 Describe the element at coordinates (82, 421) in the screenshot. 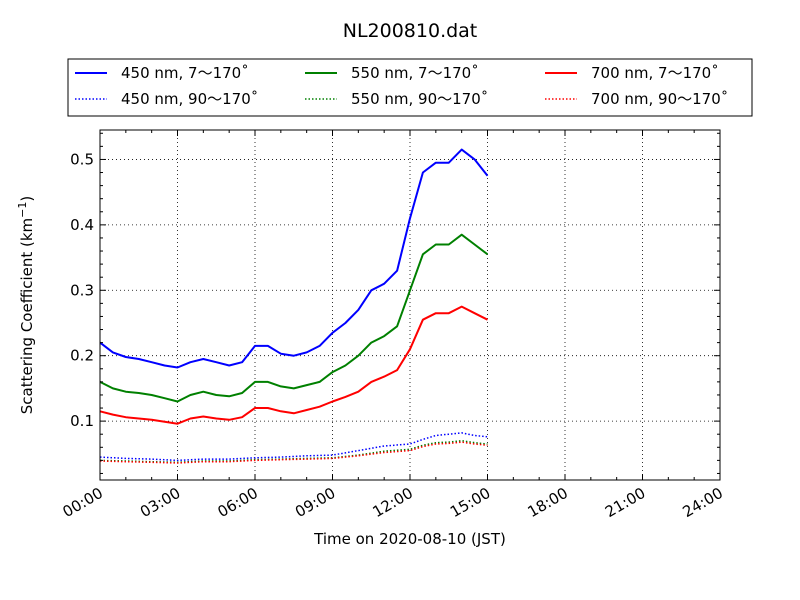

I see `y-tick-label: 0.1` at that location.